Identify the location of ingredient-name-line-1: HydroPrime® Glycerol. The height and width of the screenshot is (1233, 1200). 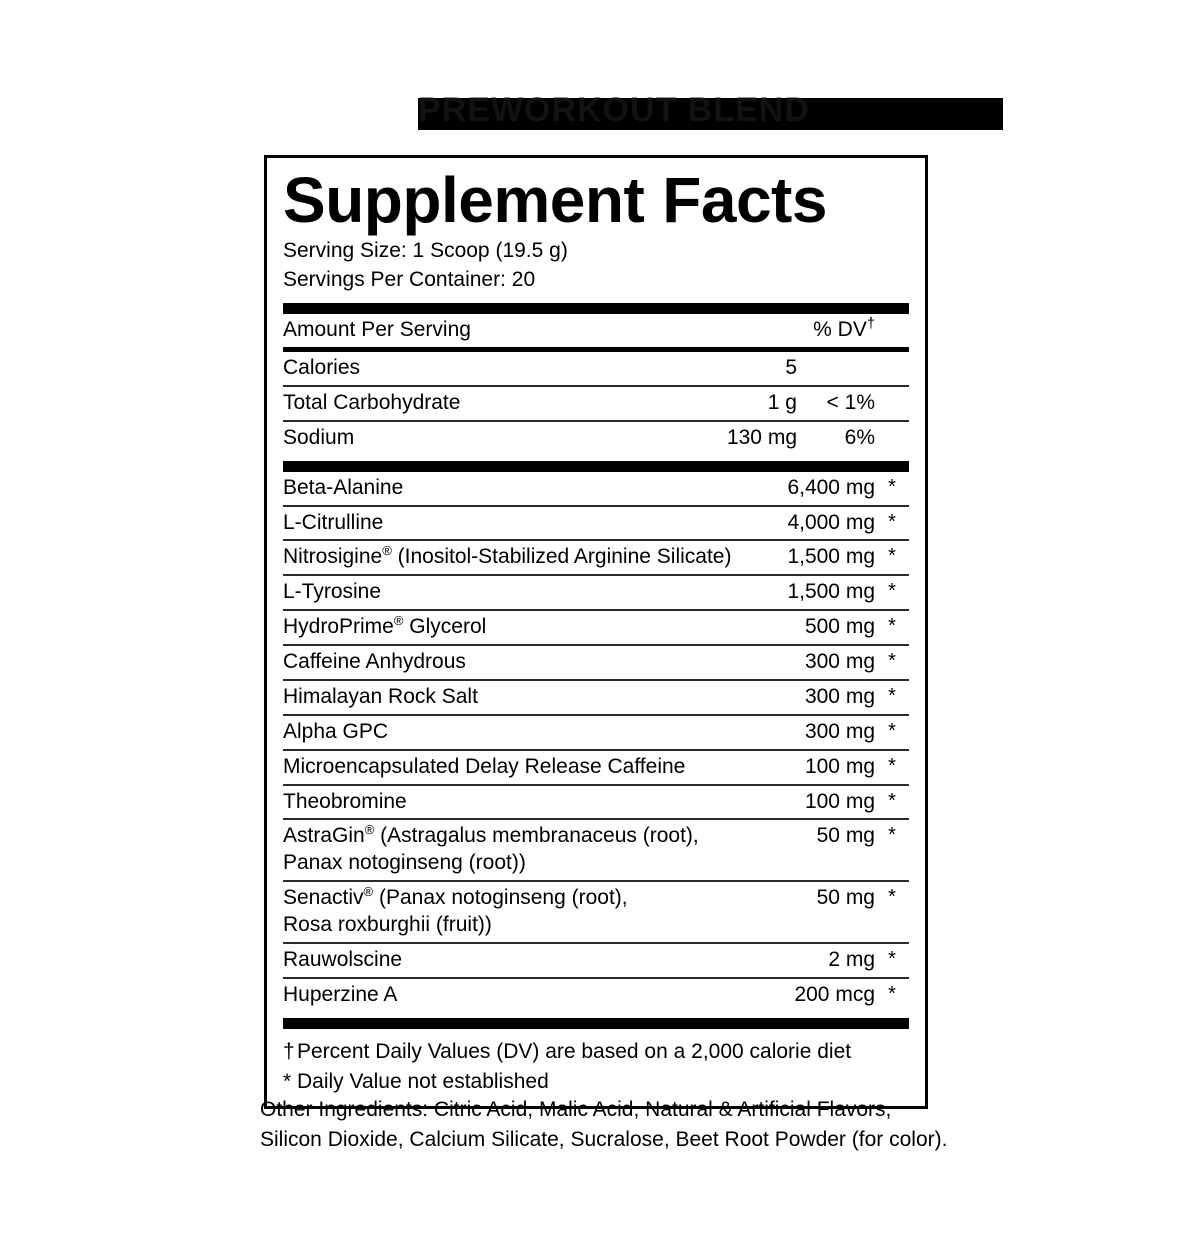
(520, 627).